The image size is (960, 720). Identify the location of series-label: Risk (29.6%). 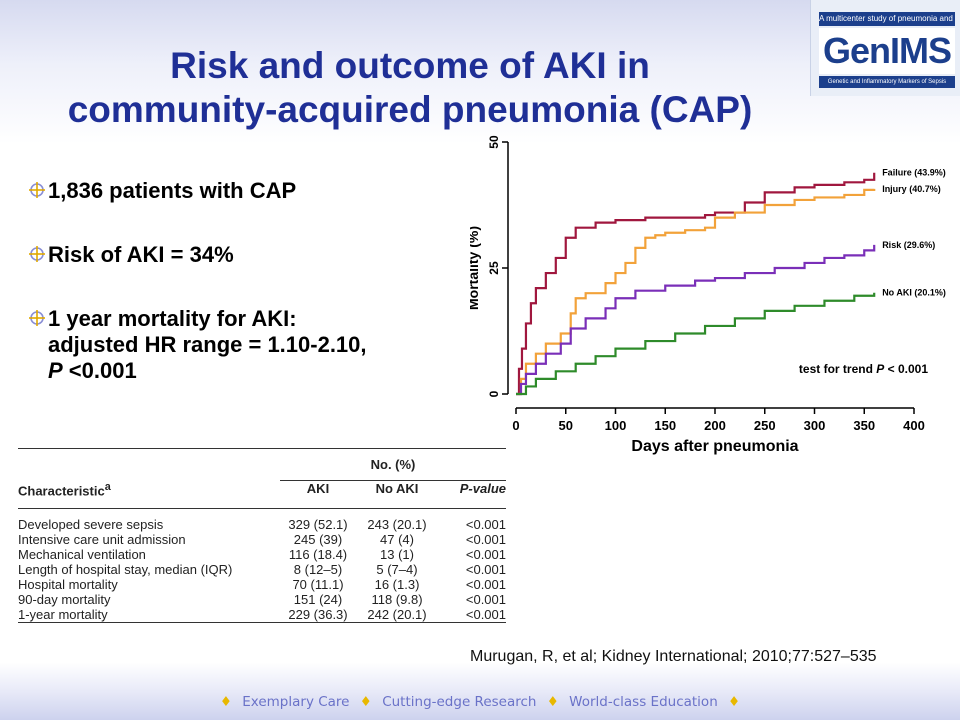
(908, 245).